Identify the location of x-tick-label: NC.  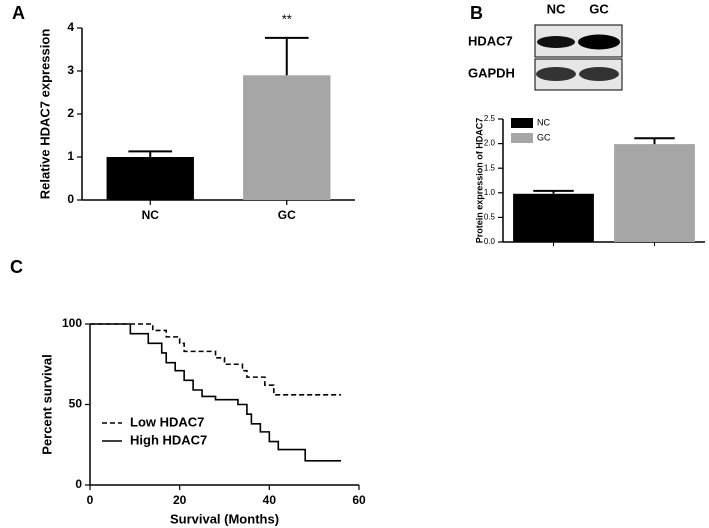
(151, 215).